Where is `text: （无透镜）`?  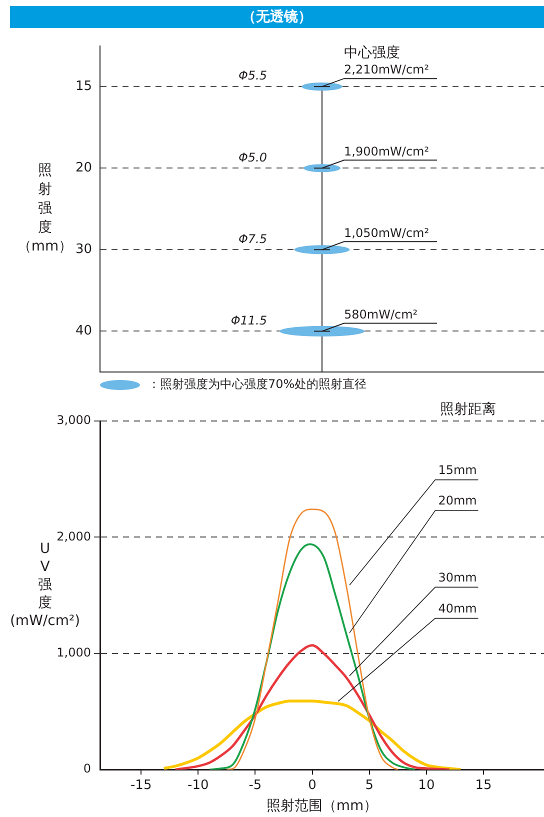 text: （无透镜） is located at coordinates (277, 17).